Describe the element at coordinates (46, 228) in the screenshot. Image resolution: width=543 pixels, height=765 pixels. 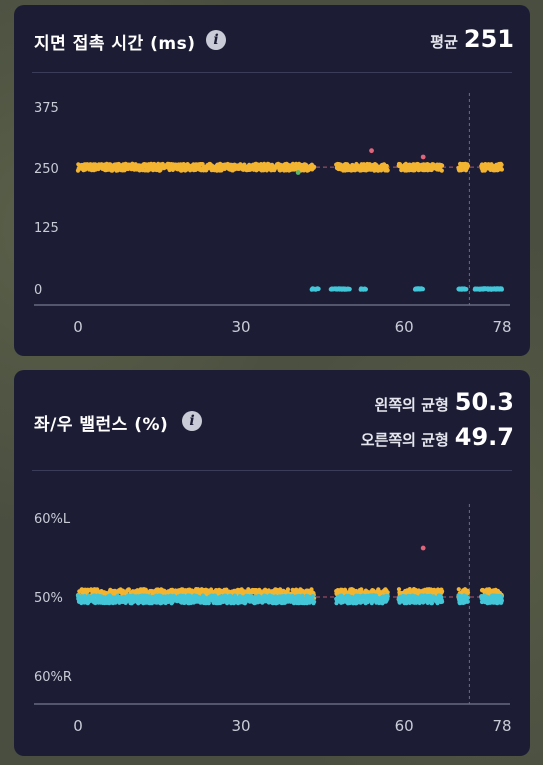
I see `y-tick-label: 125` at that location.